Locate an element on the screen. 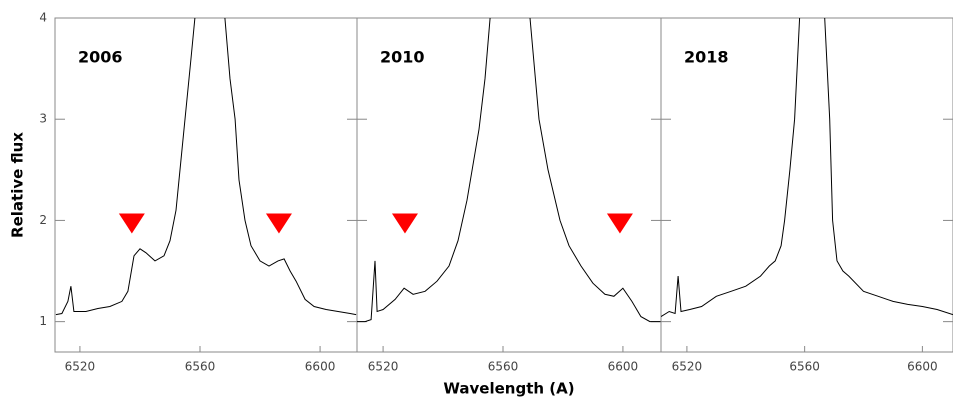 This screenshot has width=953, height=398. panel-title: 2006 is located at coordinates (100, 57).